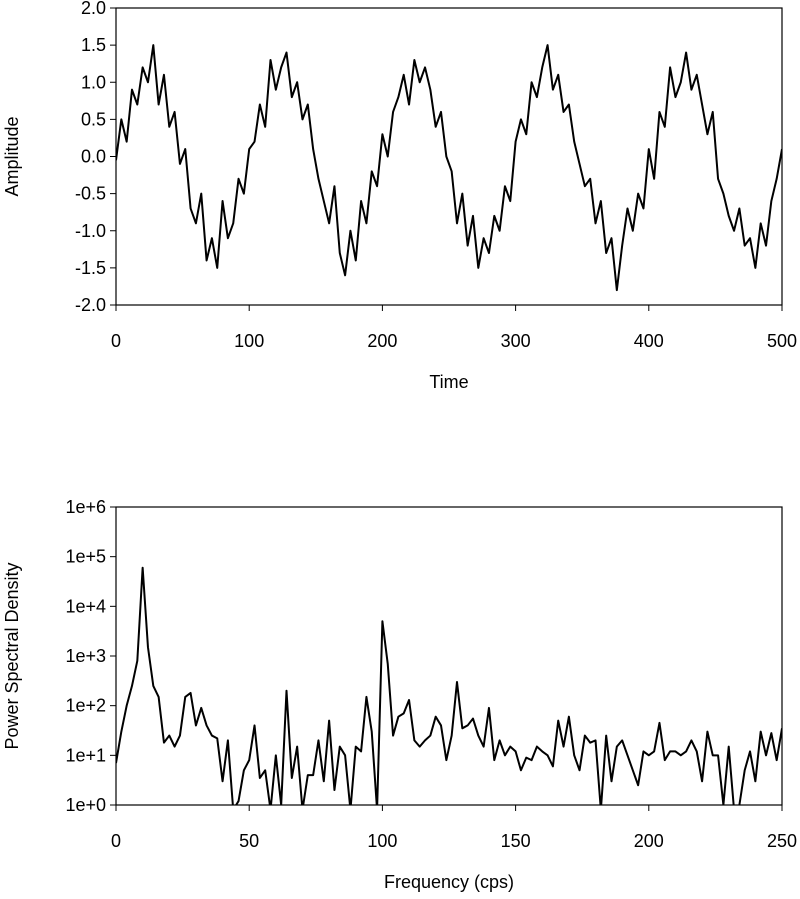  Describe the element at coordinates (85, 805) in the screenshot. I see `y-tick-label: 1e+0` at that location.